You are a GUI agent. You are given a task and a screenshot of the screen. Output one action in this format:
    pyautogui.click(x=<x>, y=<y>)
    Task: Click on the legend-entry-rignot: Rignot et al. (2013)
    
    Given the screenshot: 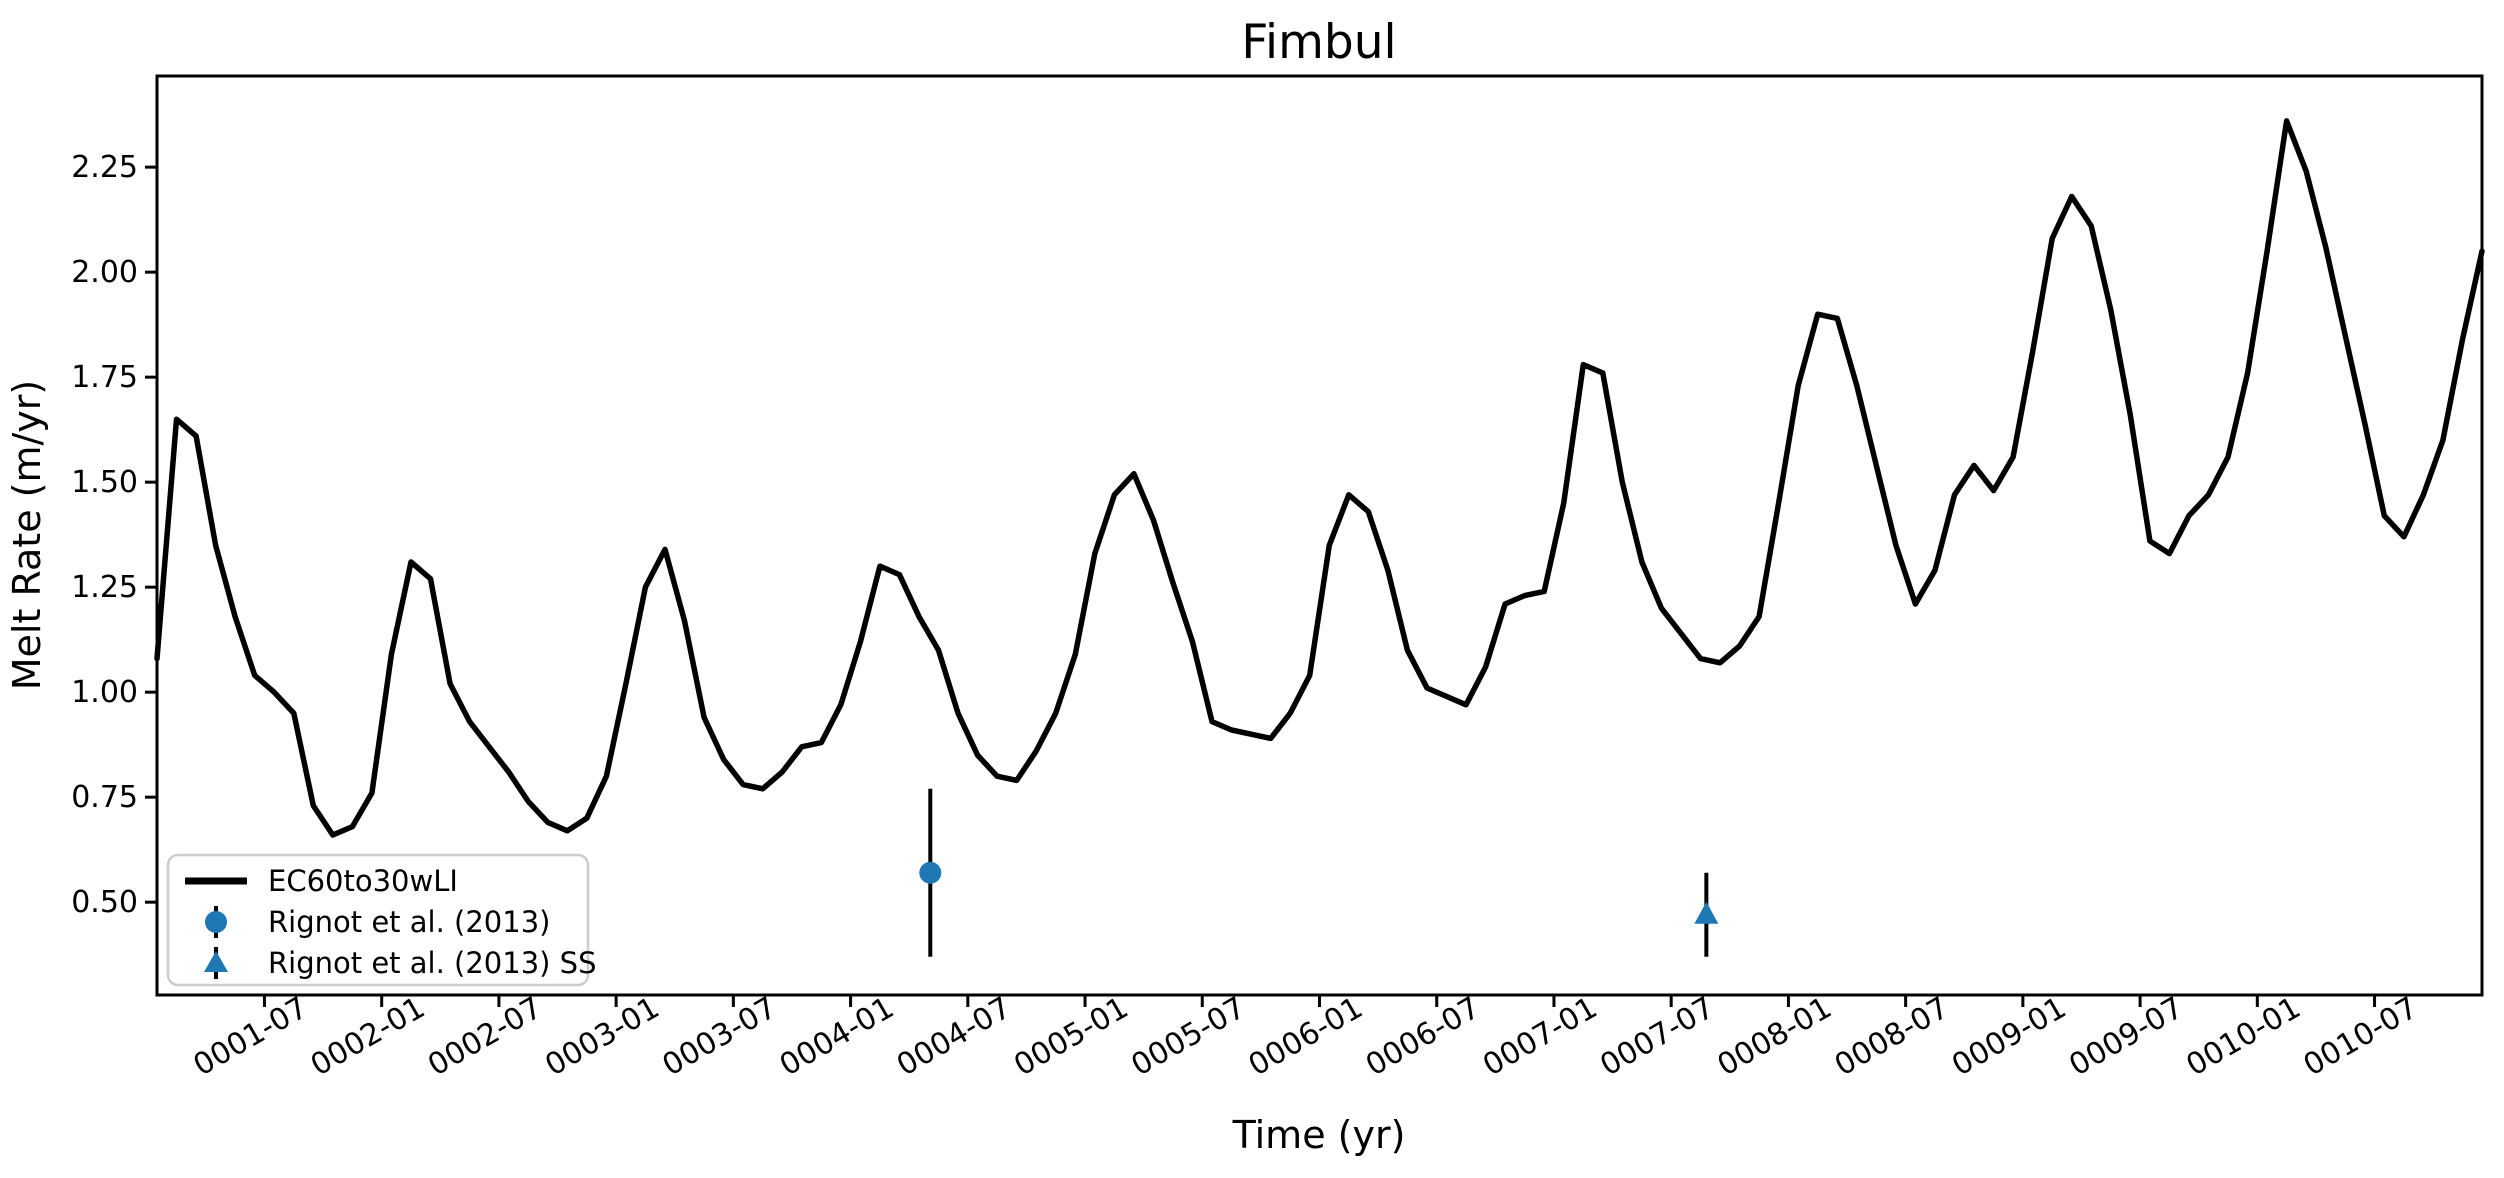 What is the action you would take?
    pyautogui.click(x=377, y=922)
    